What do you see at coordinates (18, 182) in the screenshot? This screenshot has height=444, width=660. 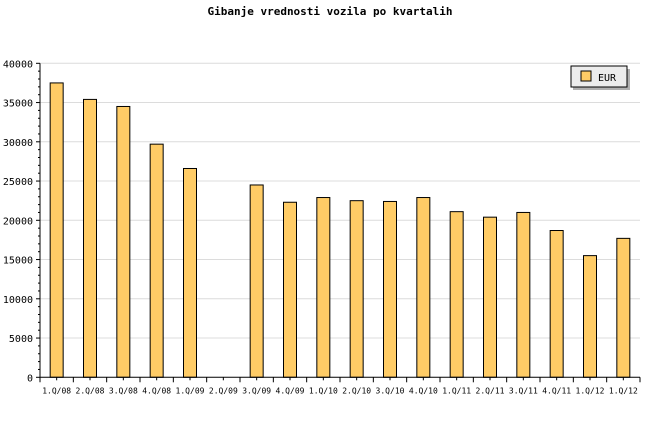 I see `y-tick-label: 25000` at bounding box center [18, 182].